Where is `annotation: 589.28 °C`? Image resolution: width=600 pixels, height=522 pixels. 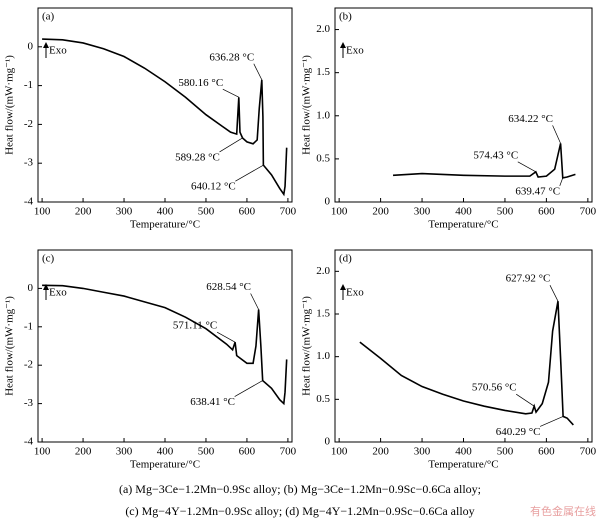
annotation: 589.28 °C is located at coordinates (197, 158).